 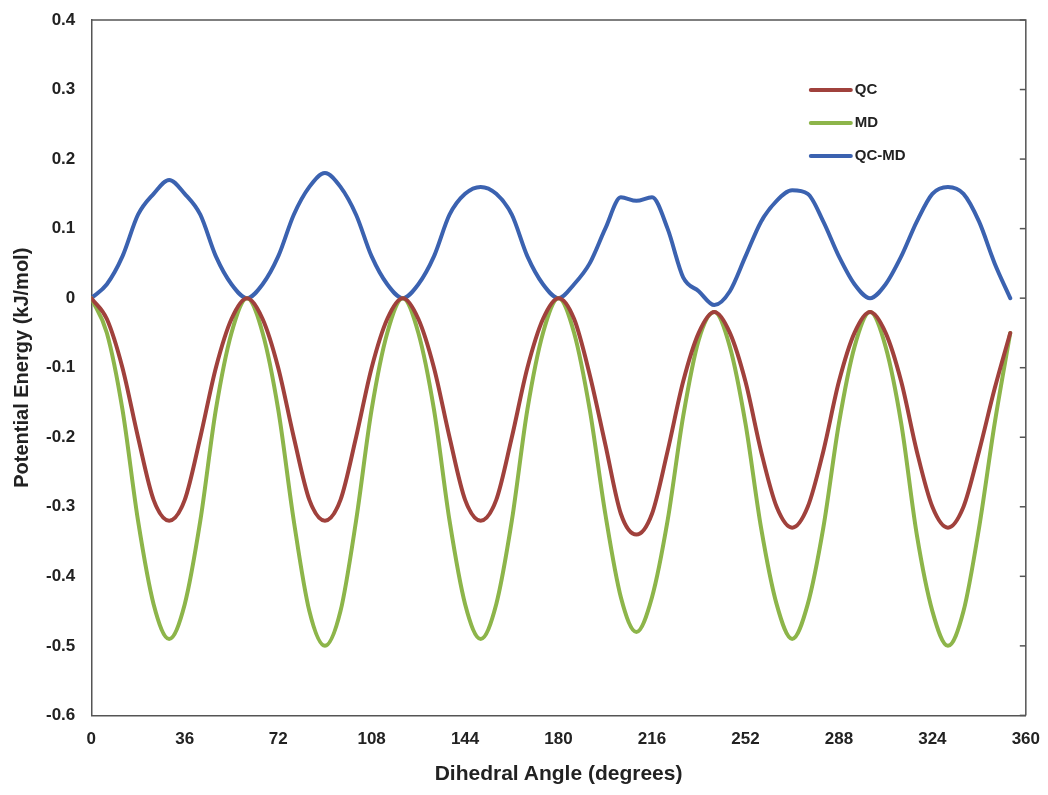 I want to click on x-tick-label: 180, so click(x=558, y=739).